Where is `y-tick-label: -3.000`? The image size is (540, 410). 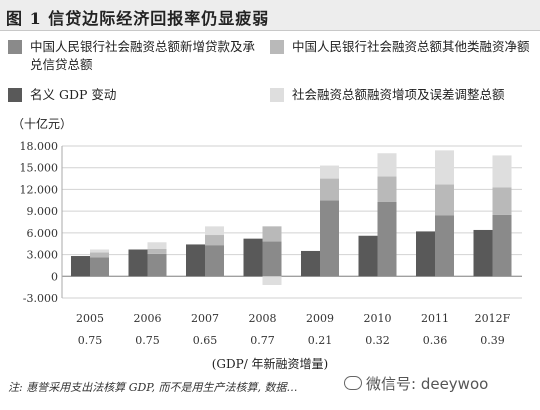 y-tick-label: -3.000 is located at coordinates (40, 298).